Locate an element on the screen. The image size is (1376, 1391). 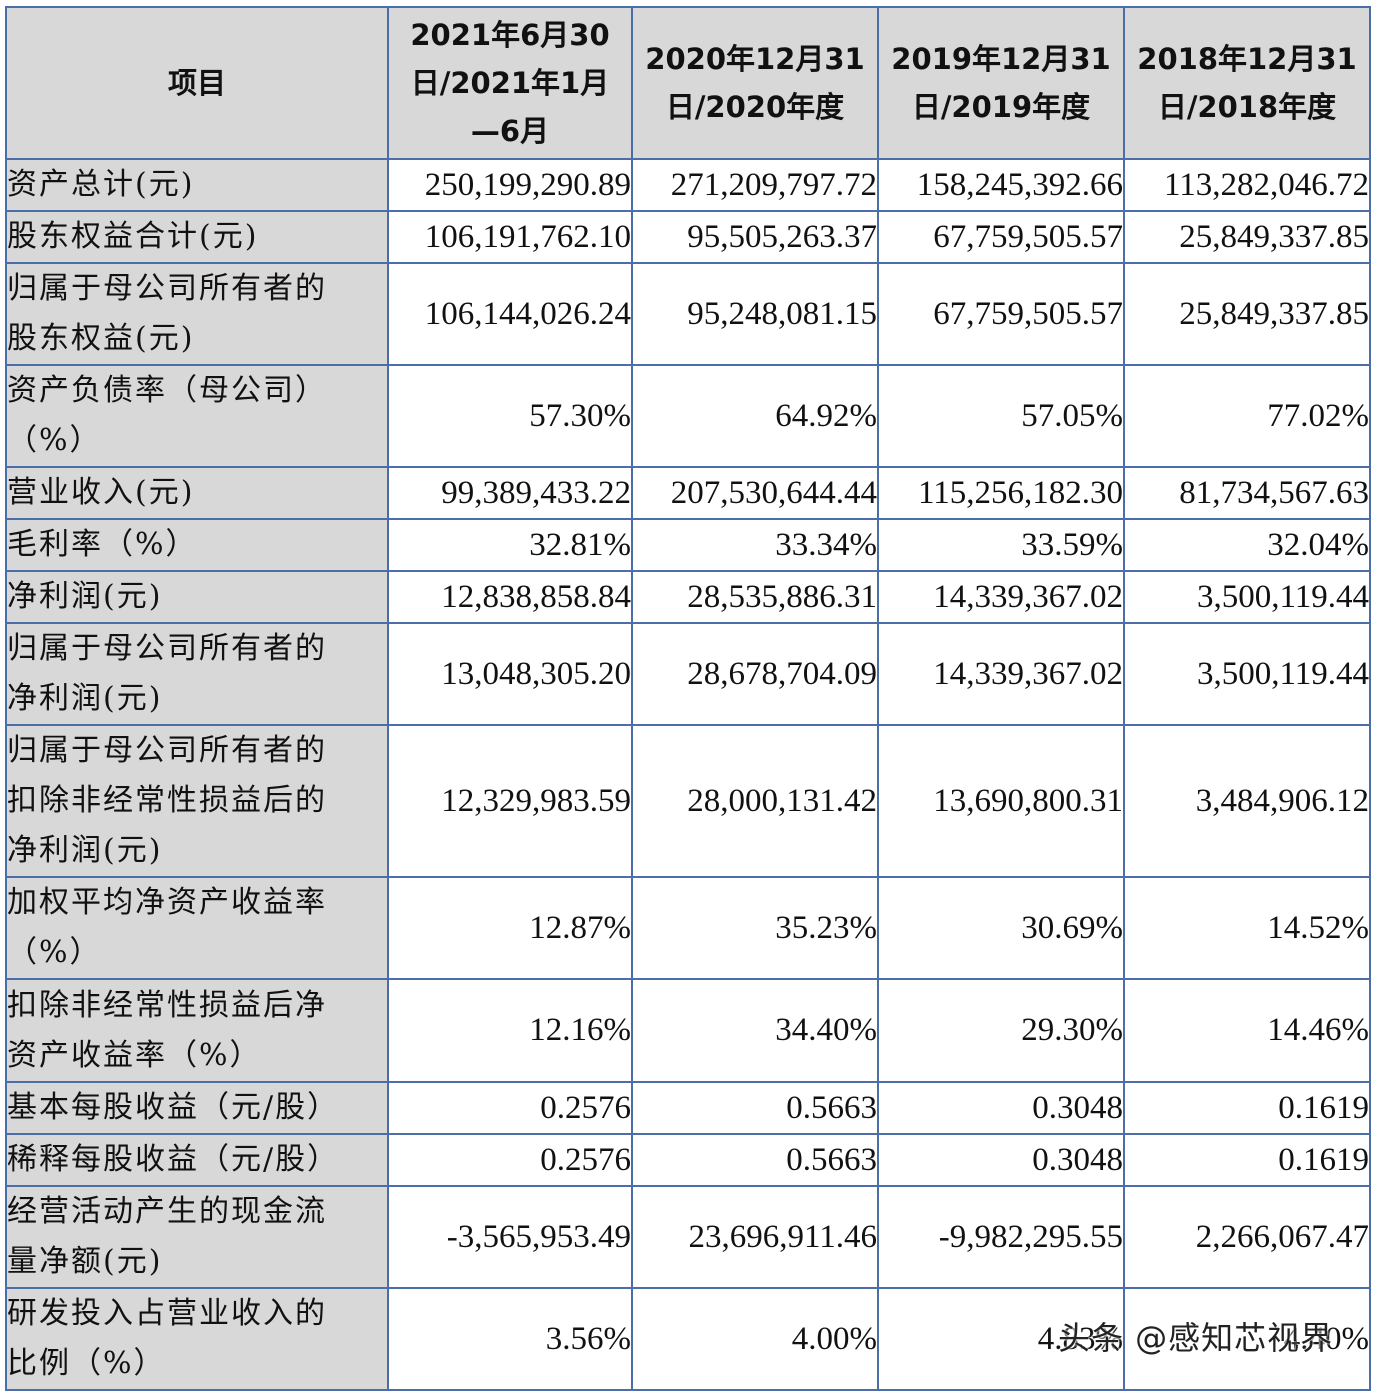
row-value: 81,734,567.63 is located at coordinates (1247, 493).